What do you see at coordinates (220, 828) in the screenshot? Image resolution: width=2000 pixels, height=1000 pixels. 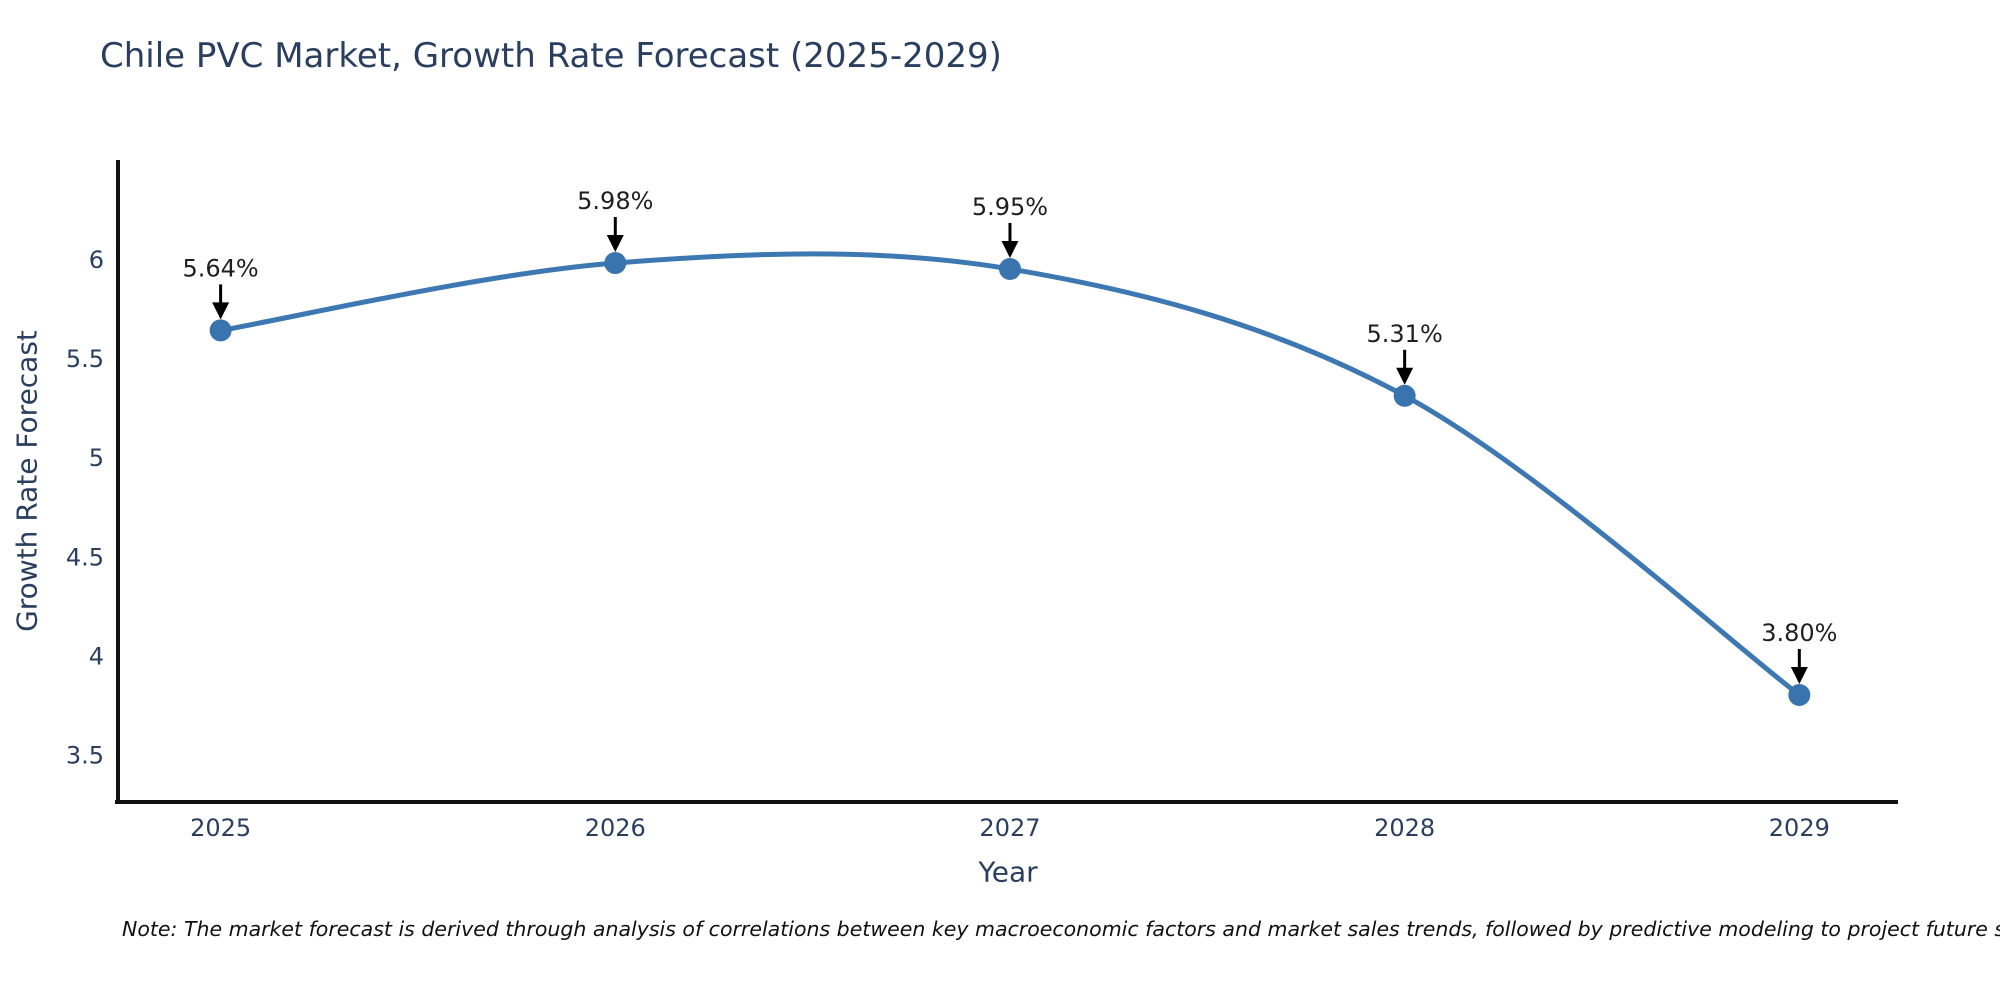 I see `x-tick-label: 2025` at bounding box center [220, 828].